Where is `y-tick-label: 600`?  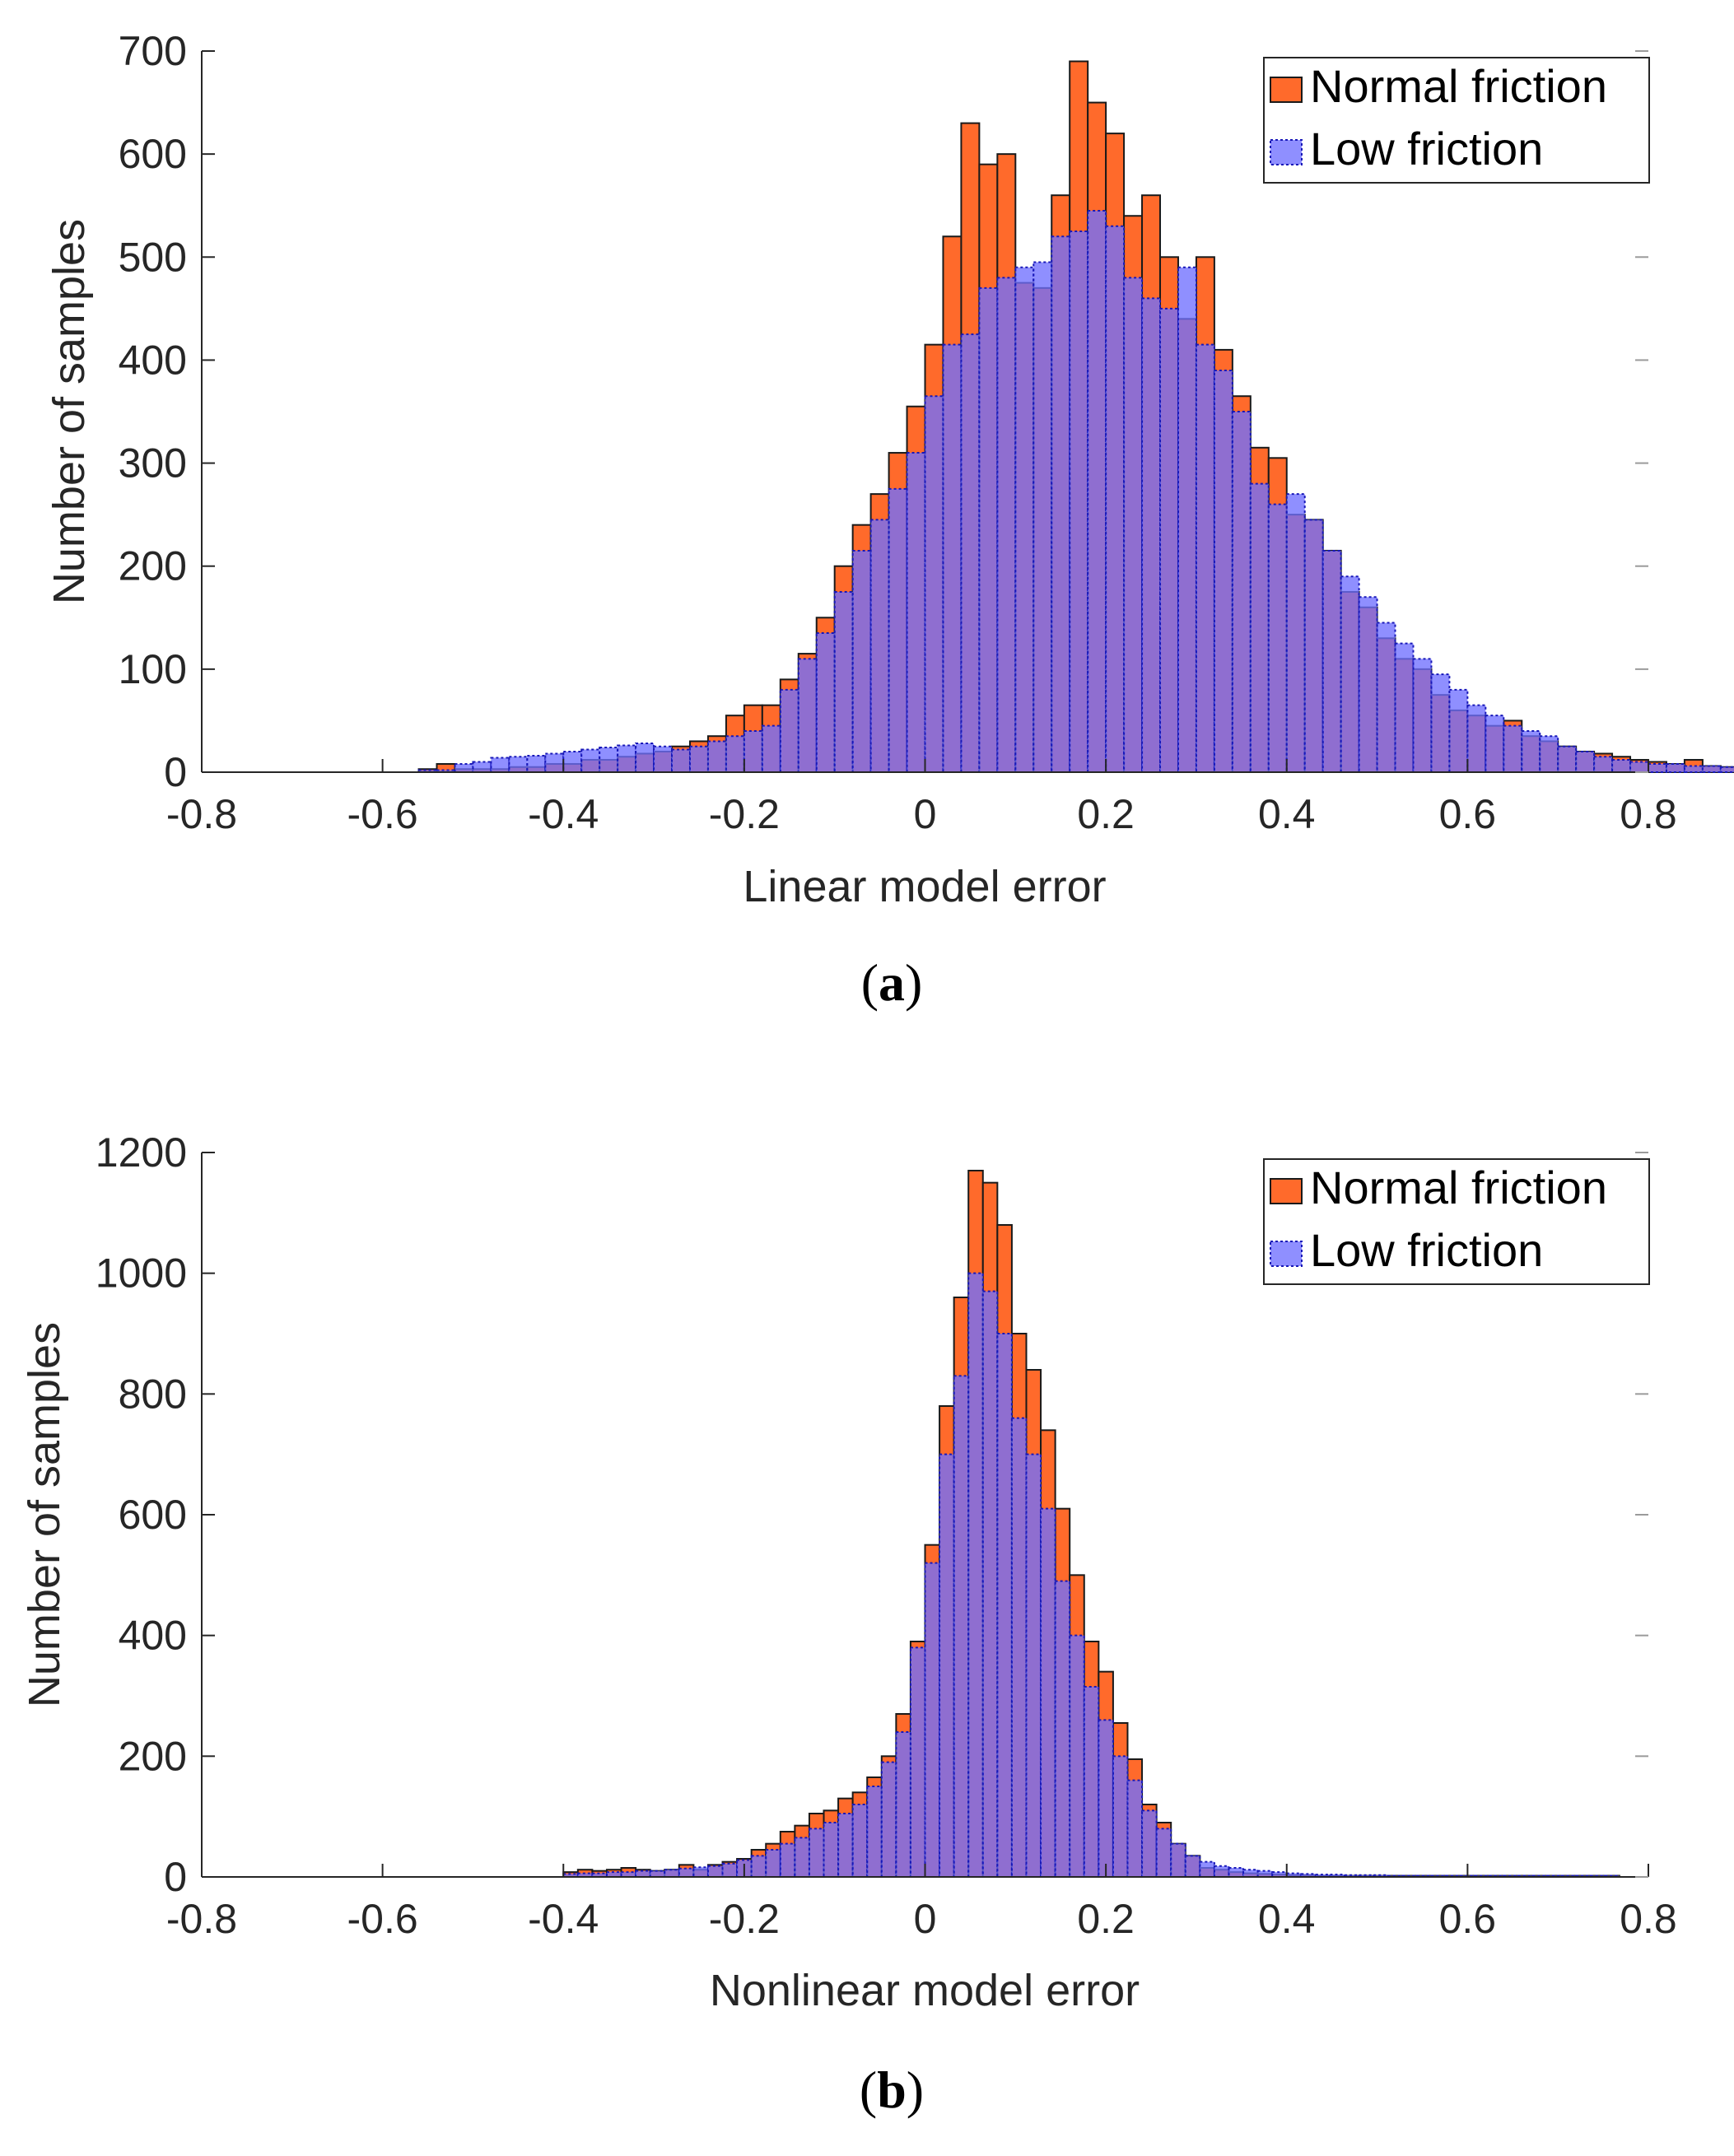
y-tick-label: 600 is located at coordinates (153, 1515).